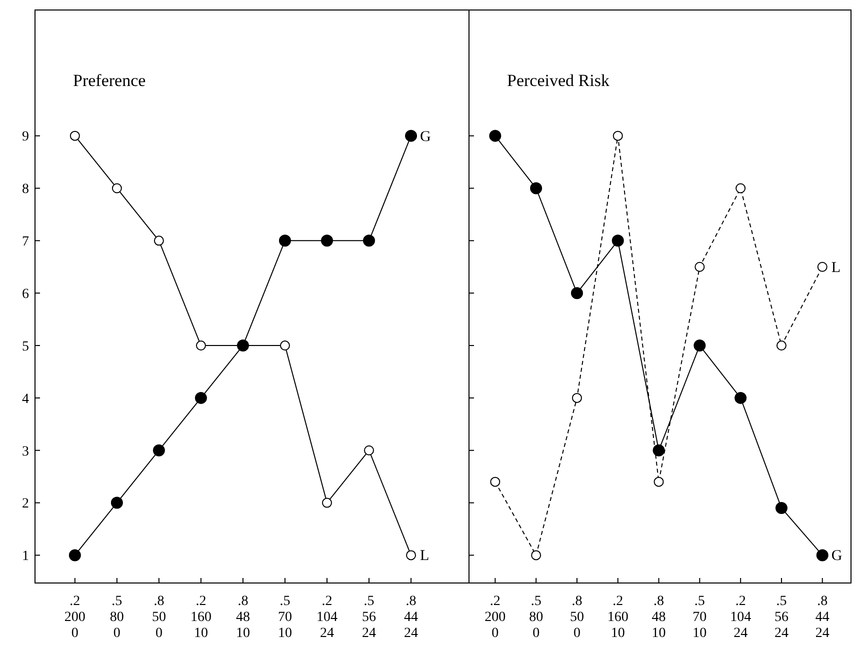 This screenshot has height=661, width=859. I want to click on y-tick-label: 9, so click(25, 137).